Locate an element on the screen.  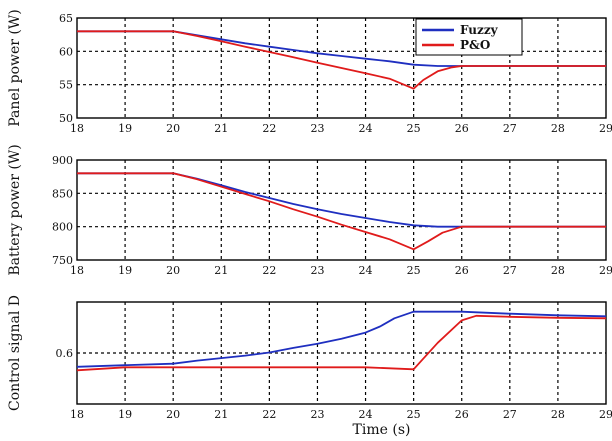
legend-box is located at coordinates (469, 37).